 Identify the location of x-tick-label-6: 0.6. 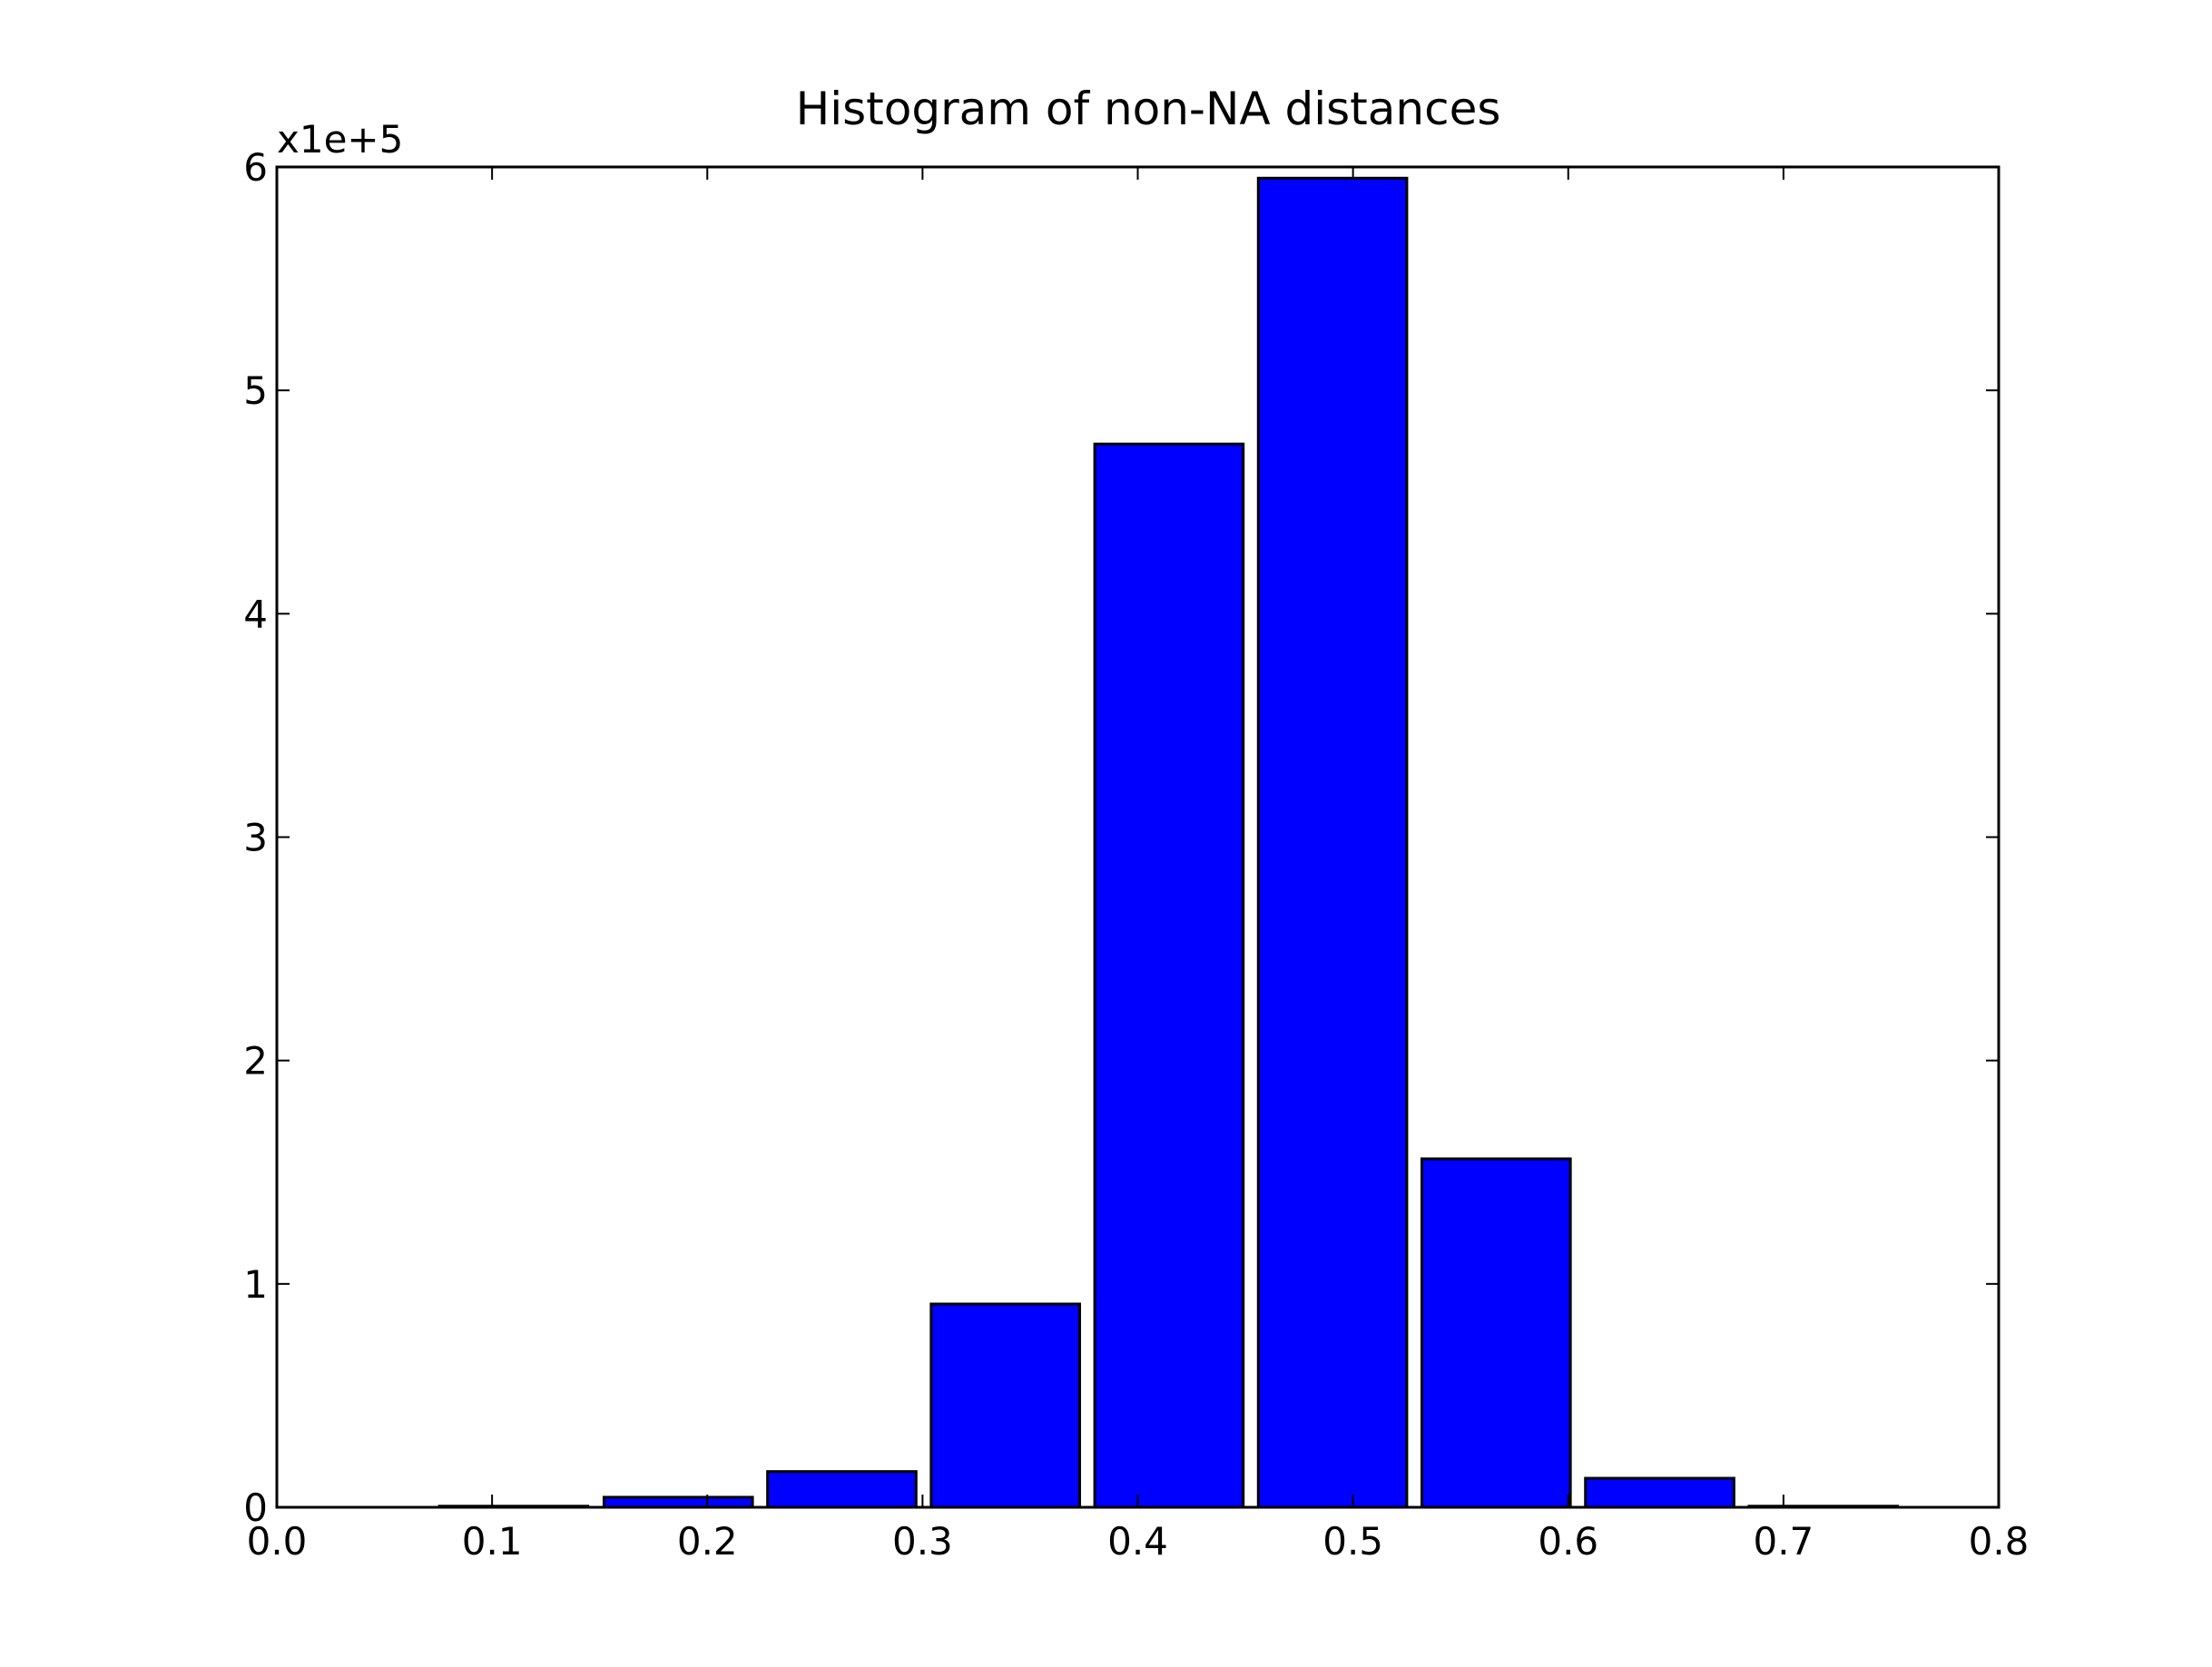
(1568, 1542).